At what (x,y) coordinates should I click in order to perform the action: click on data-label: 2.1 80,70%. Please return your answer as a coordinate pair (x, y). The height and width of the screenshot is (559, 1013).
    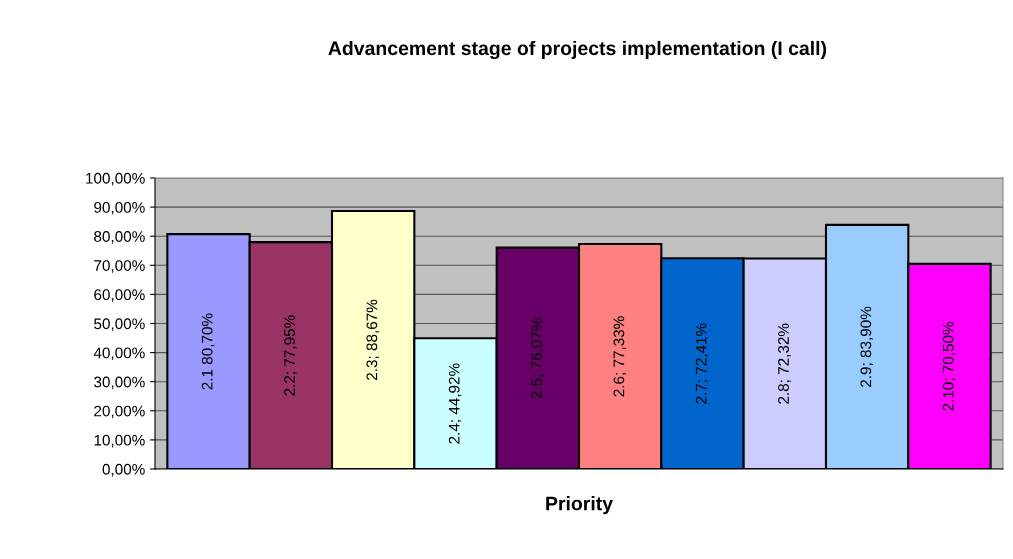
    Looking at the image, I should click on (208, 351).